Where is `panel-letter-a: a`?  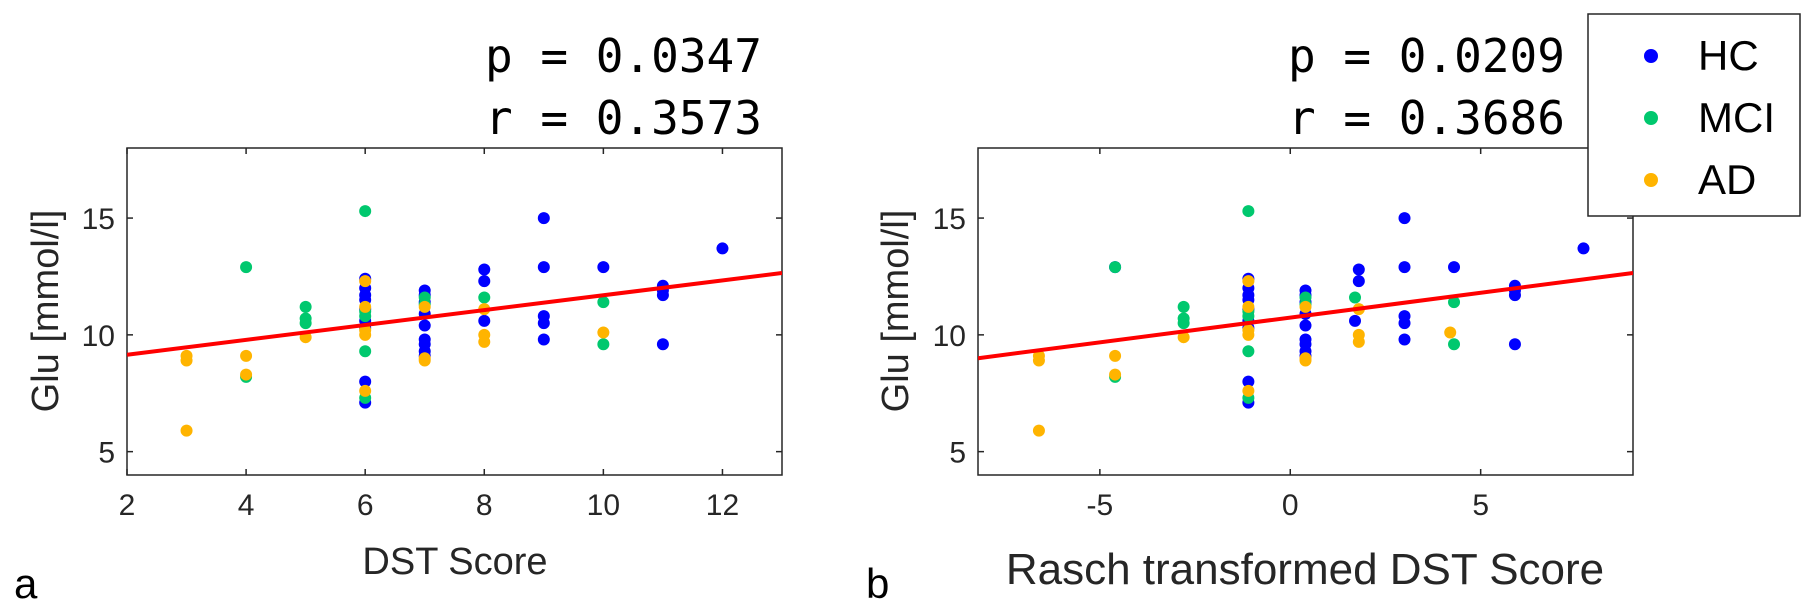
panel-letter-a: a is located at coordinates (26, 583).